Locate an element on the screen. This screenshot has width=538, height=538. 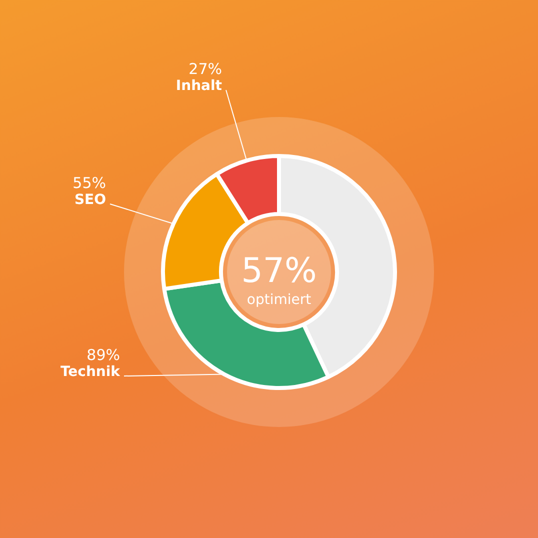
text: 57% is located at coordinates (279, 271).